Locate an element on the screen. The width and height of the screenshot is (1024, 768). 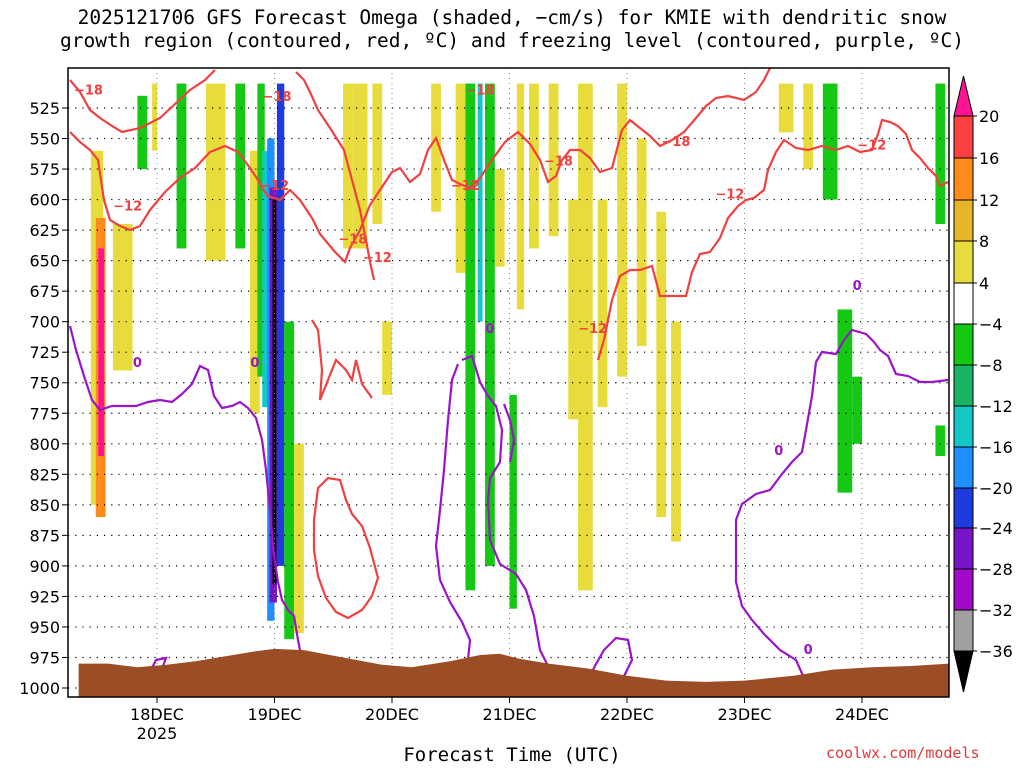
colorbar-label: −16 is located at coordinates (996, 447).